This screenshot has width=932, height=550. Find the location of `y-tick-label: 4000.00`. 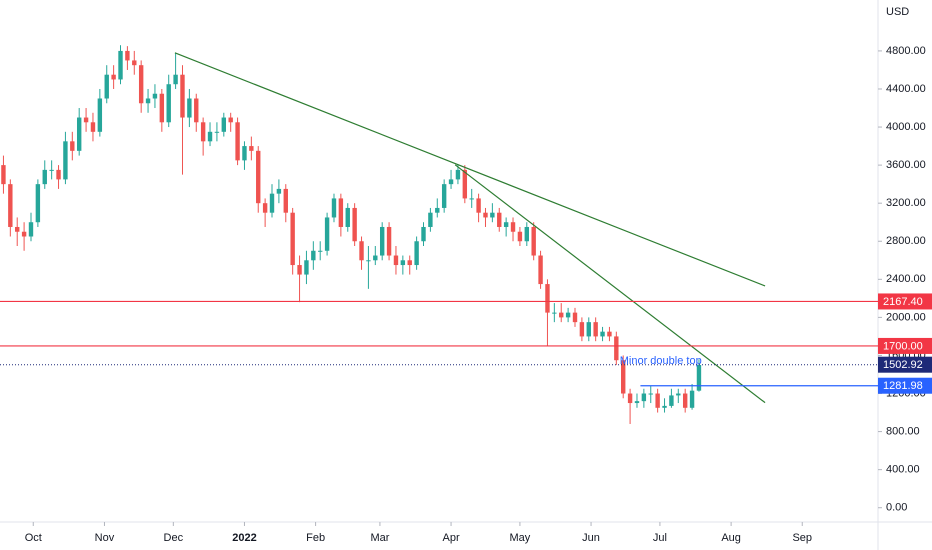

y-tick-label: 4000.00 is located at coordinates (906, 127).